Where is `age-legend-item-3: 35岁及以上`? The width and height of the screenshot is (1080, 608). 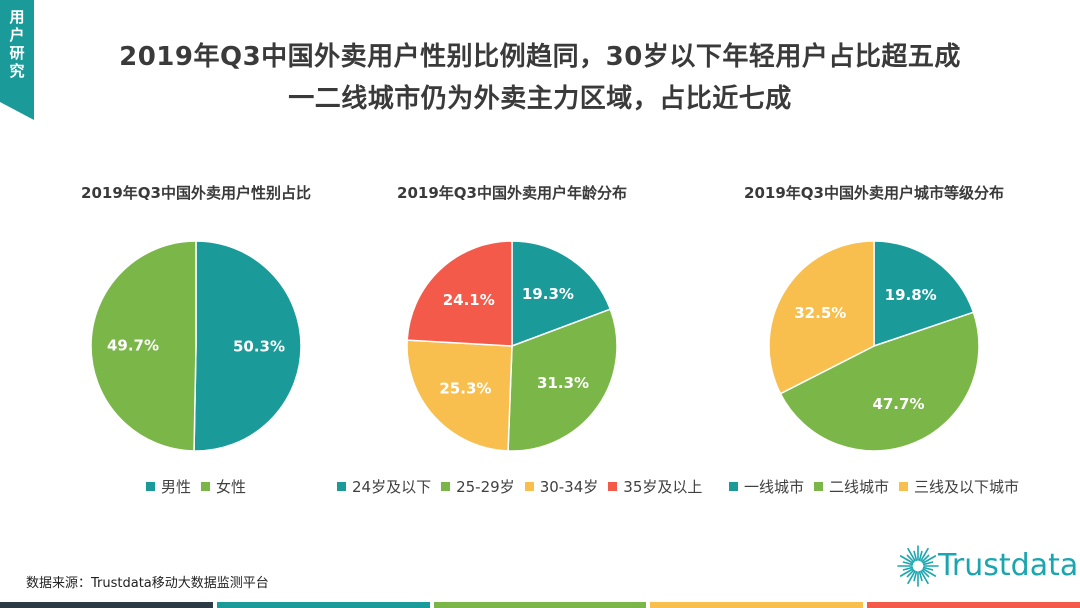
age-legend-item-3: 35岁及以上 is located at coordinates (655, 486).